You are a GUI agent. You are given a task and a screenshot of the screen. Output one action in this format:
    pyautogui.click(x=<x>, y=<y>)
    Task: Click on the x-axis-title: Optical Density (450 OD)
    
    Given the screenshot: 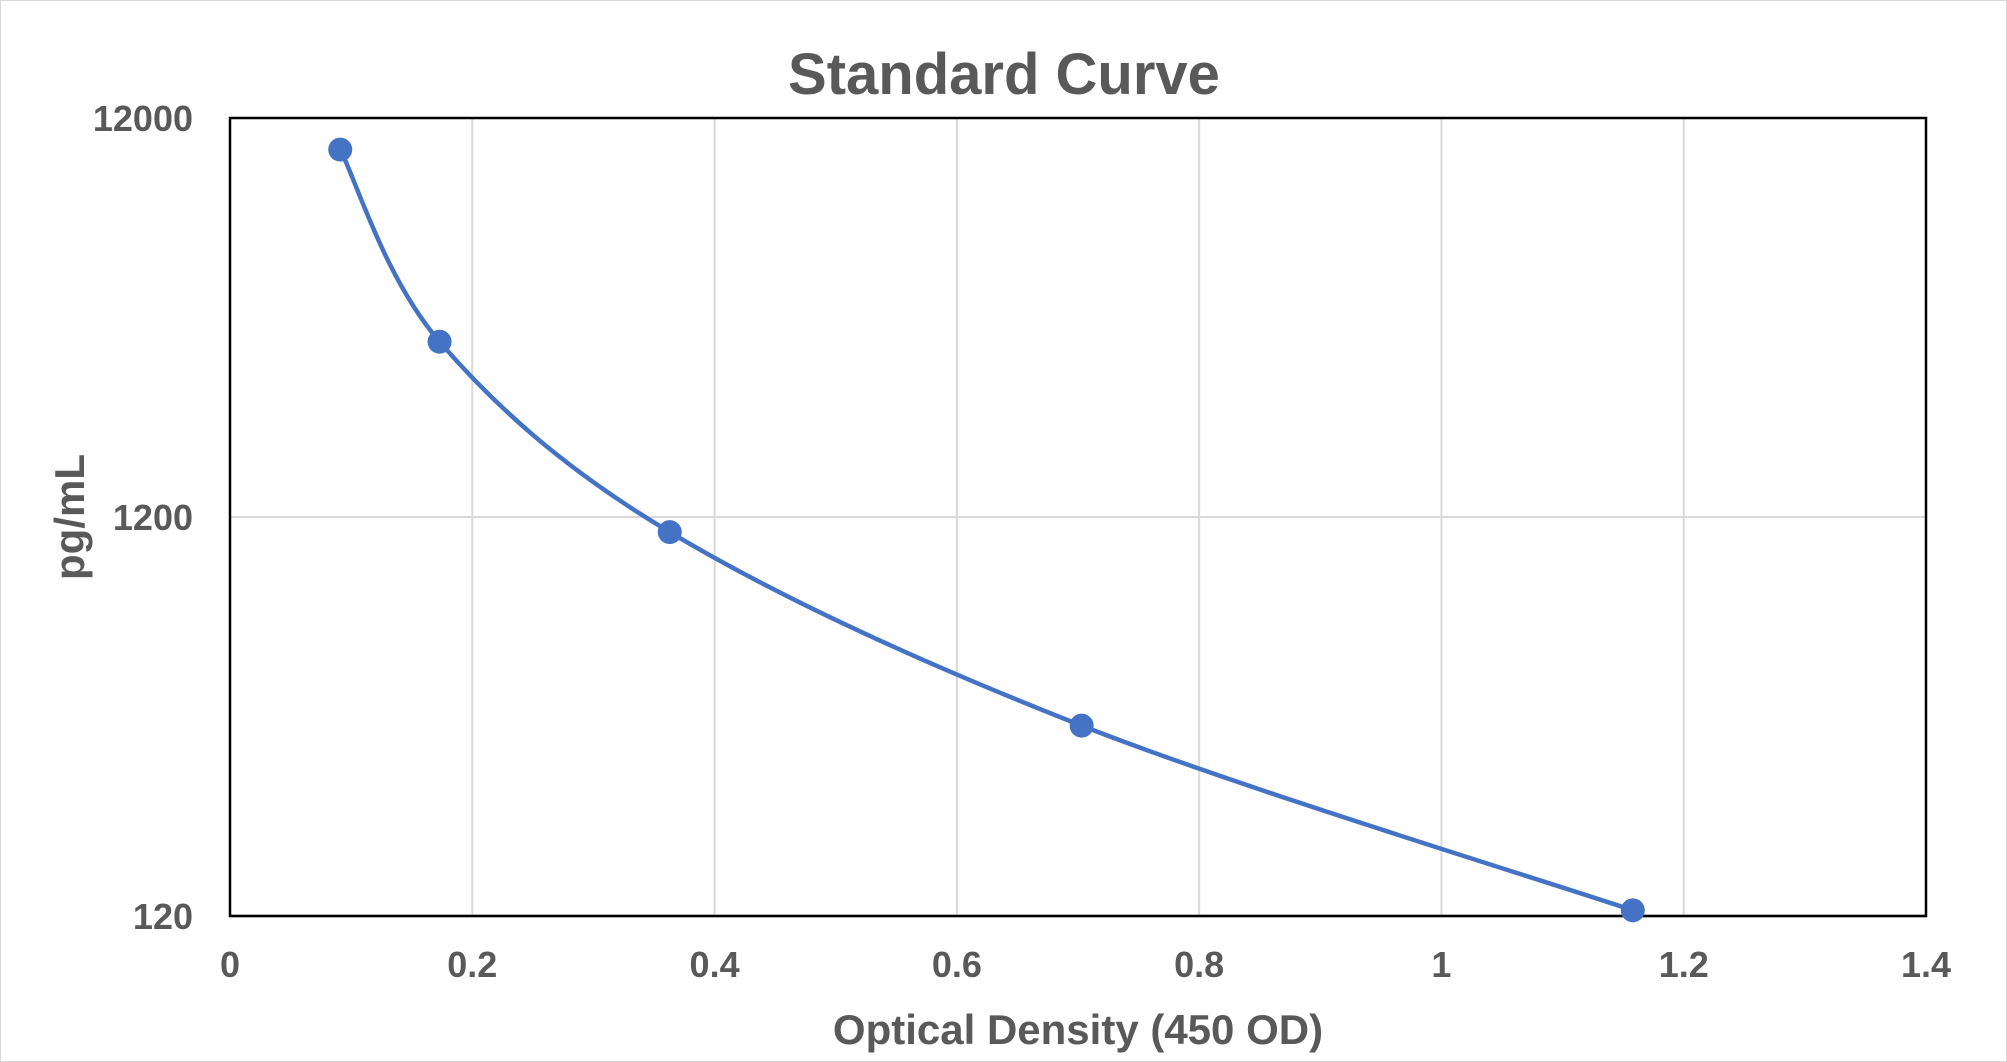 What is the action you would take?
    pyautogui.click(x=1078, y=1029)
    